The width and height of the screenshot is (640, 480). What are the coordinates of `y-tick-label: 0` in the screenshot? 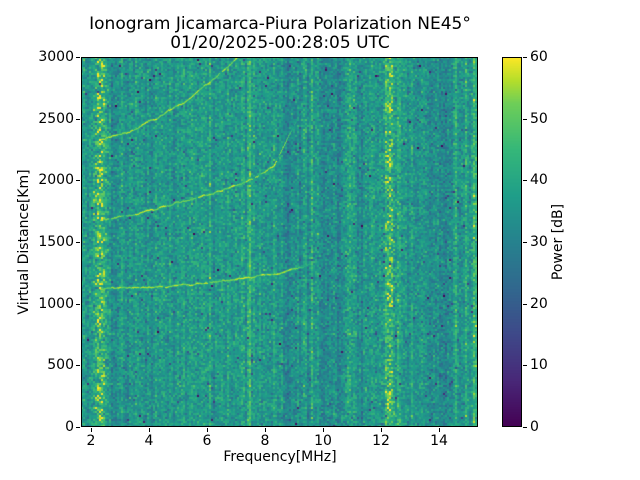 It's located at (69, 427).